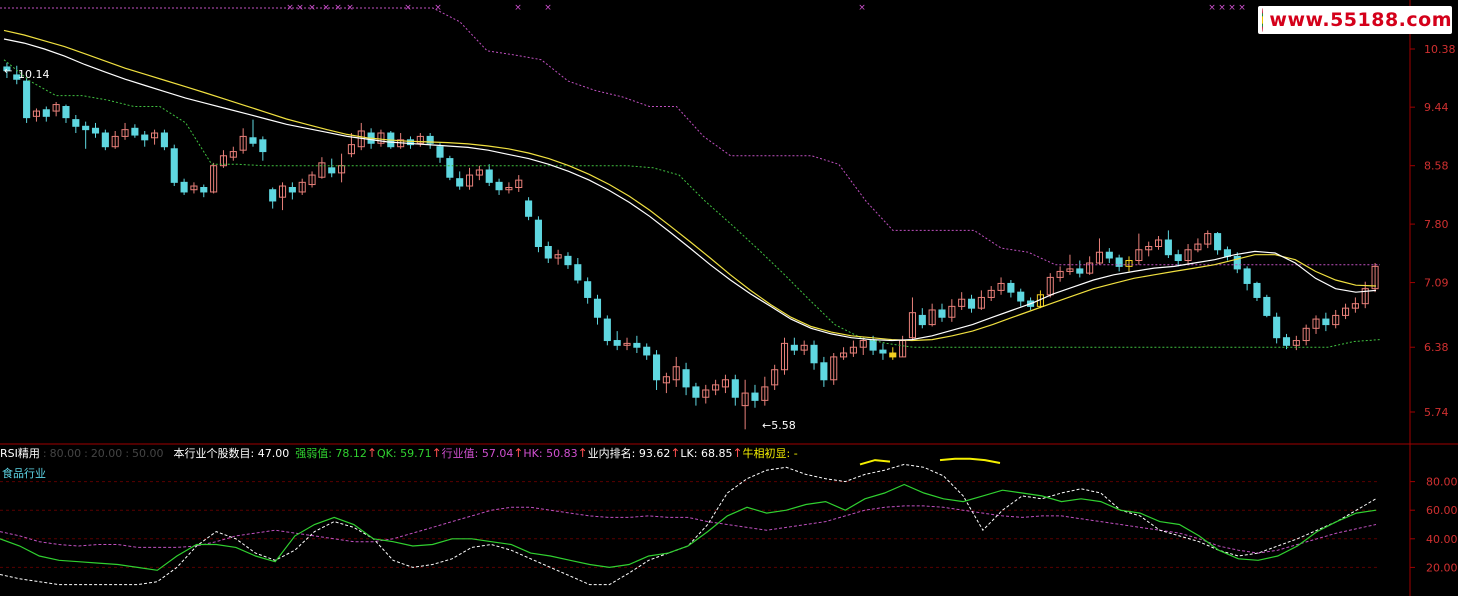 This screenshot has width=1458, height=596. I want to click on watermark-badge: www.55188.com, so click(1355, 20).